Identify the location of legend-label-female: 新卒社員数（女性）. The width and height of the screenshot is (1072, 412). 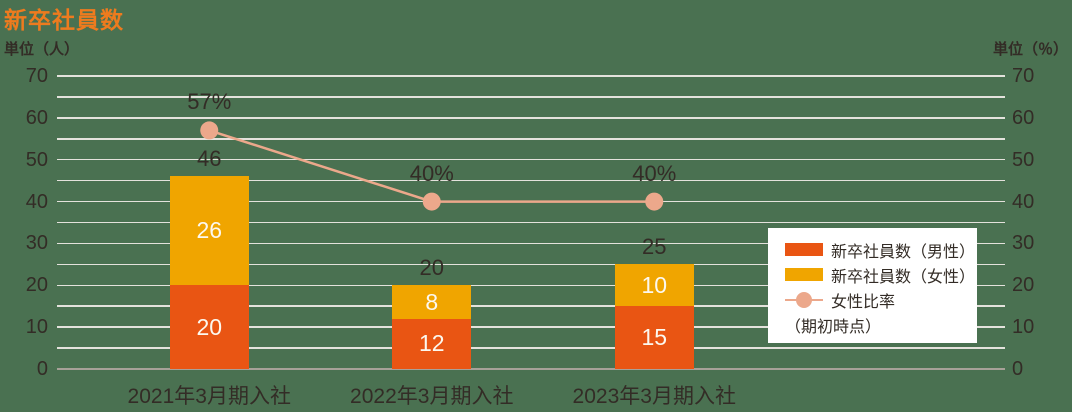
(903, 277).